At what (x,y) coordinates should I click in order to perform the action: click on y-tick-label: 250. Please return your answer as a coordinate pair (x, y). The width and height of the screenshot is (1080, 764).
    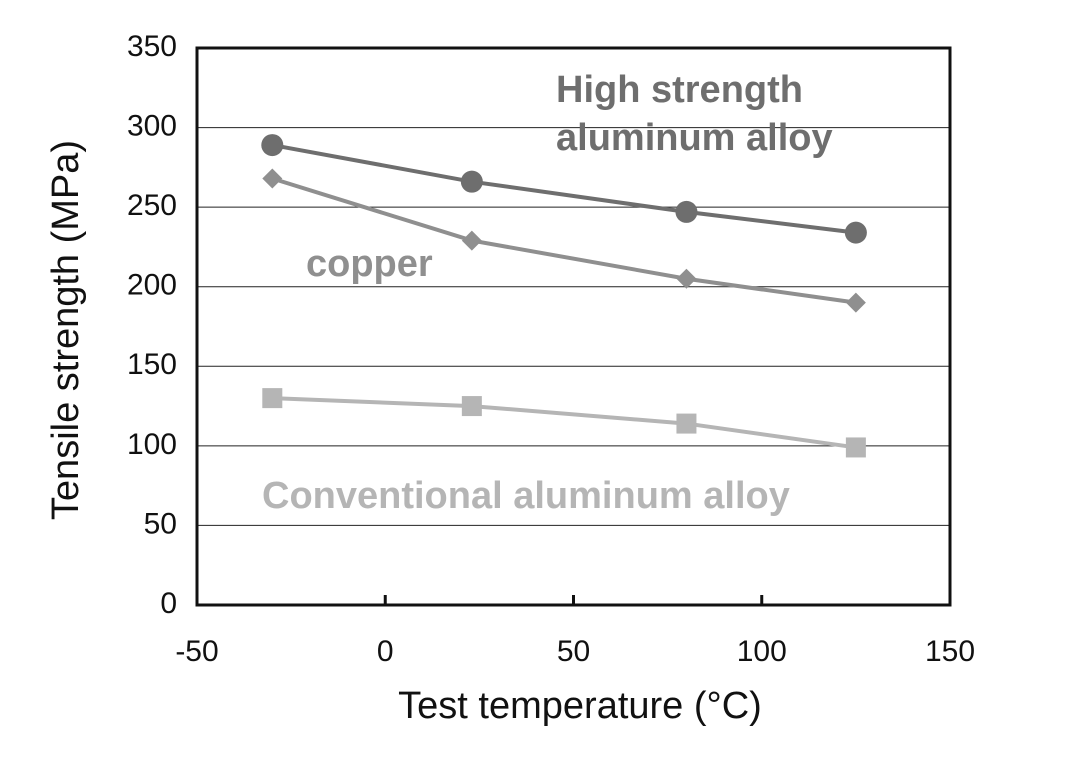
    Looking at the image, I should click on (152, 205).